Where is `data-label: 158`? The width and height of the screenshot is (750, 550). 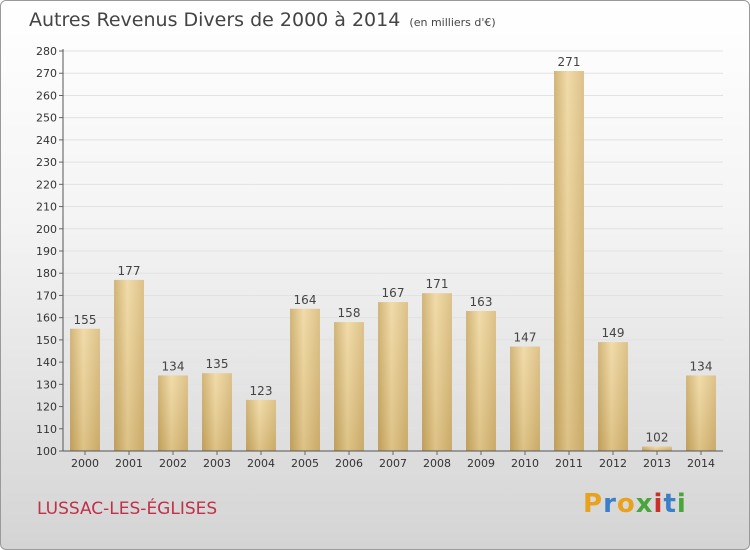
data-label: 158 is located at coordinates (349, 313).